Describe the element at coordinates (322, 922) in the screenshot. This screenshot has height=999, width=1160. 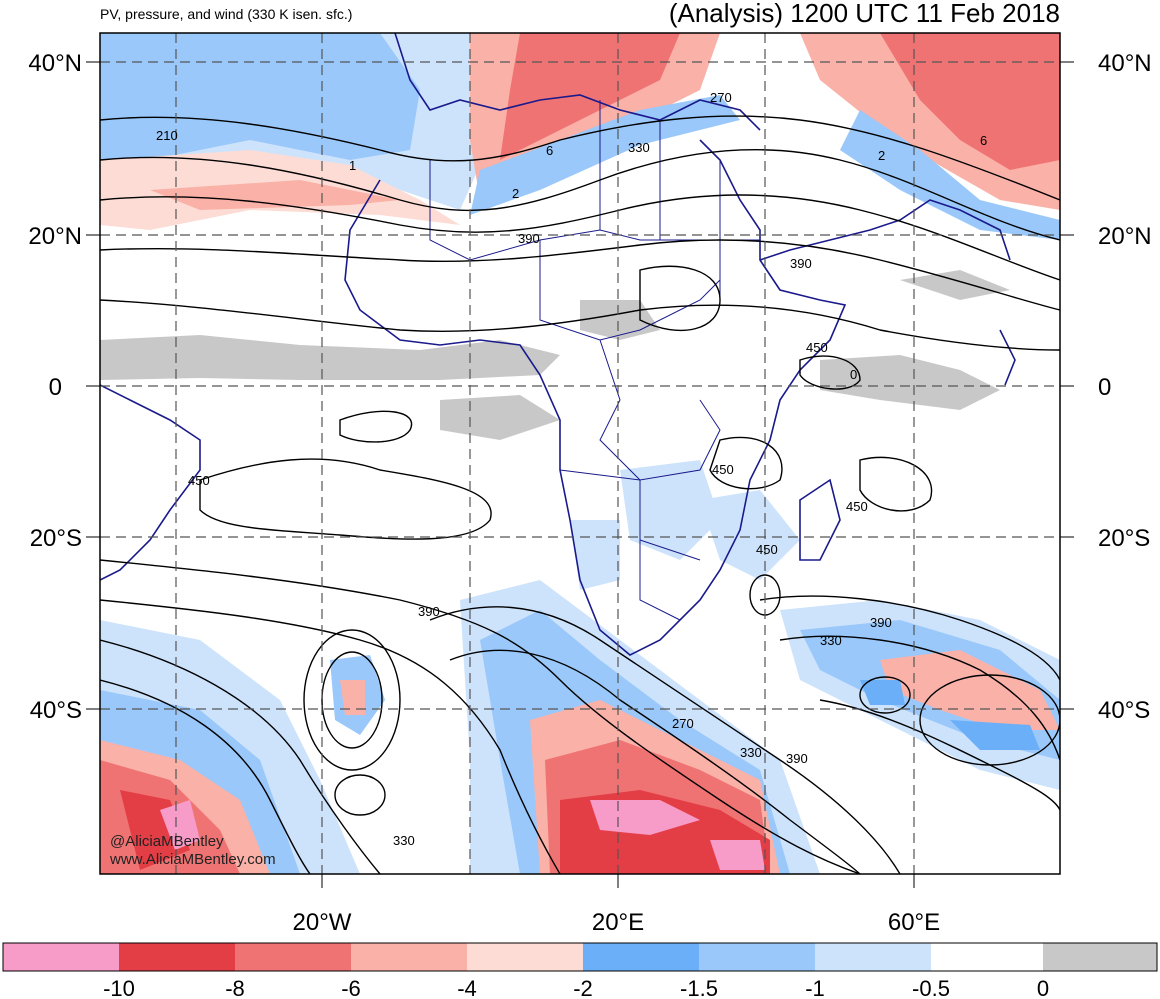
I see `lon-label: 20°W` at that location.